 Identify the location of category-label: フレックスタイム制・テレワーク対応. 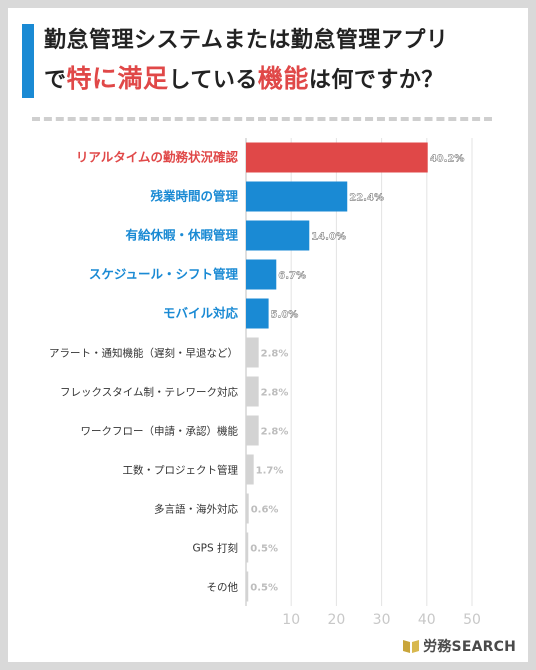
(149, 392).